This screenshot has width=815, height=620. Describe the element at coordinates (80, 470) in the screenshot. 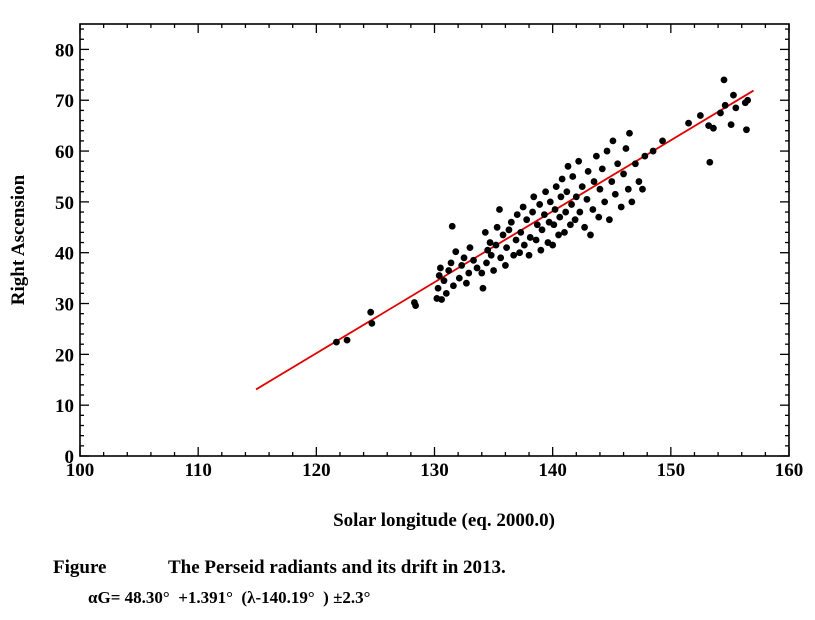

I see `x-tick-label: 100` at that location.